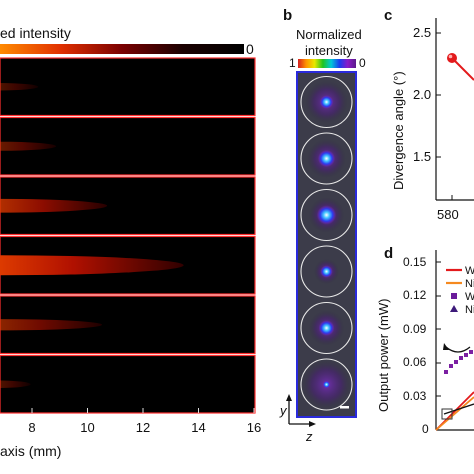 Image resolution: width=474 pixels, height=474 pixels. I want to click on colorbar-a-label: ed intensity, so click(35, 33).